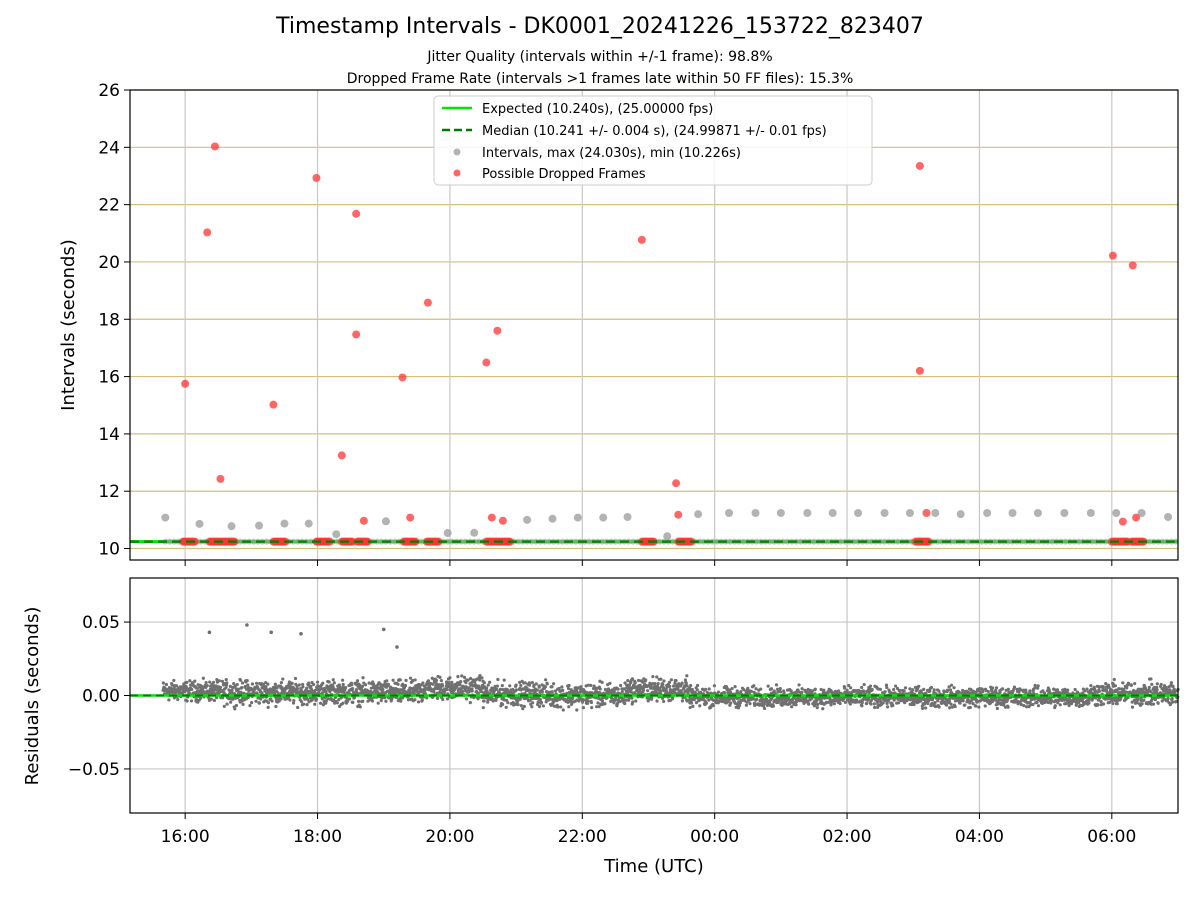 This screenshot has width=1200, height=900. I want to click on intervals-y-tick-label: 12, so click(109, 492).